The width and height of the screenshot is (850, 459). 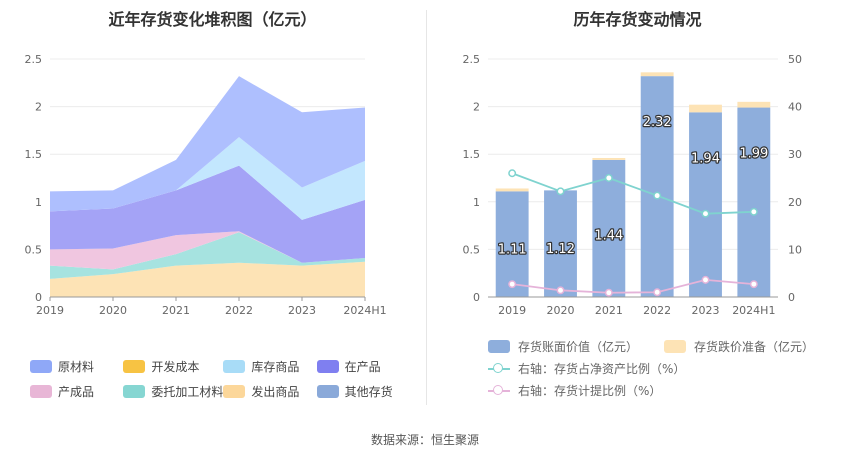 I want to click on legend-label-impairment: 存货跌价准备（亿元）, so click(x=754, y=346).